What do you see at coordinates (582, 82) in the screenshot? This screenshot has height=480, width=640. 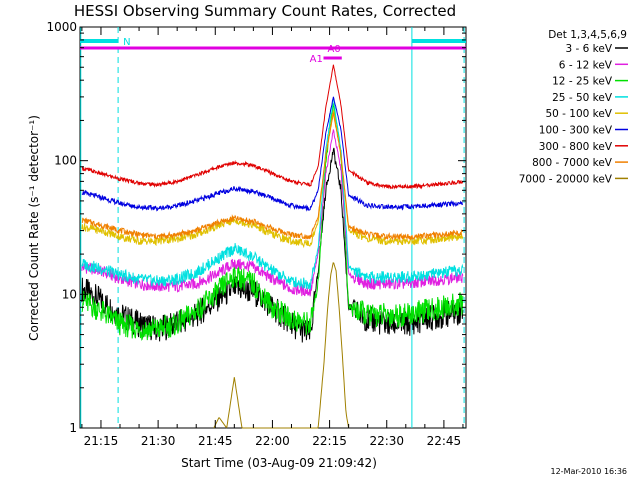 I see `legend-entry-label: 12 - 25 keV` at bounding box center [582, 82].